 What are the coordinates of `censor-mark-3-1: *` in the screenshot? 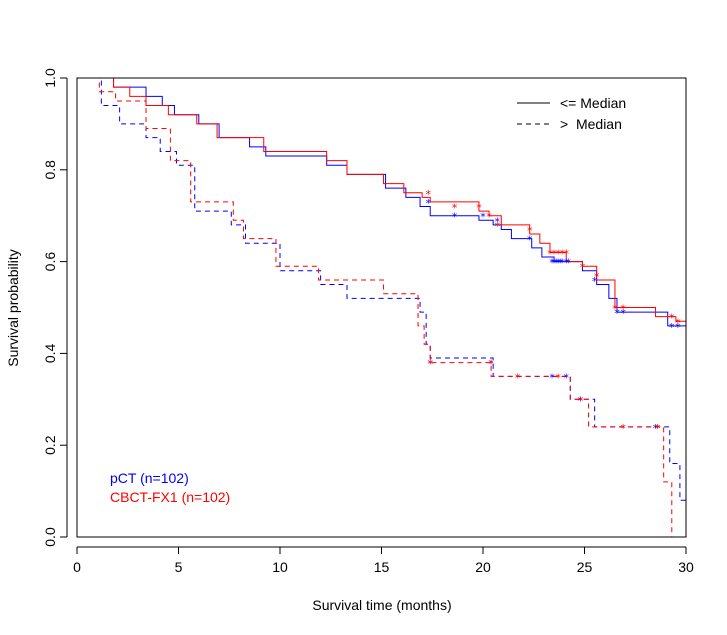 It's located at (491, 364).